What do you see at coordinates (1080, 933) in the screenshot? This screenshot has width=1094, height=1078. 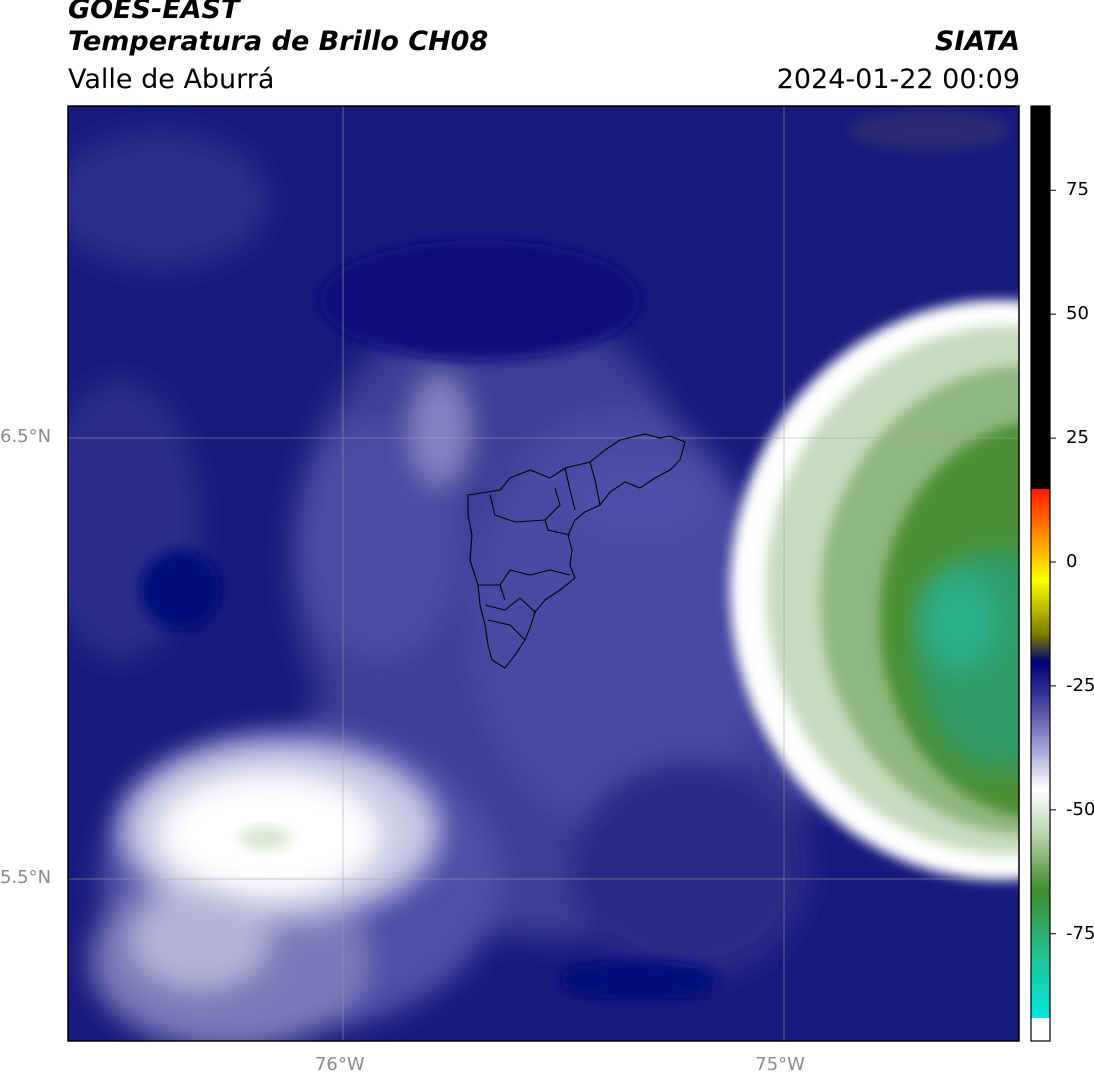 I see `colorbar-tick-label: -75` at bounding box center [1080, 933].